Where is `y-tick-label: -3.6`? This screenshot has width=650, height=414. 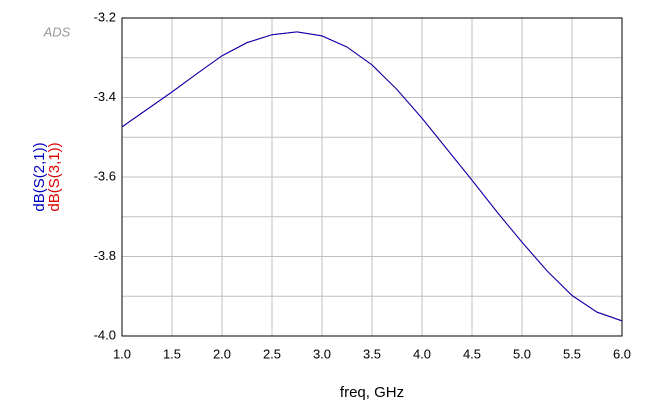
y-tick-label: -3.6 is located at coordinates (105, 175).